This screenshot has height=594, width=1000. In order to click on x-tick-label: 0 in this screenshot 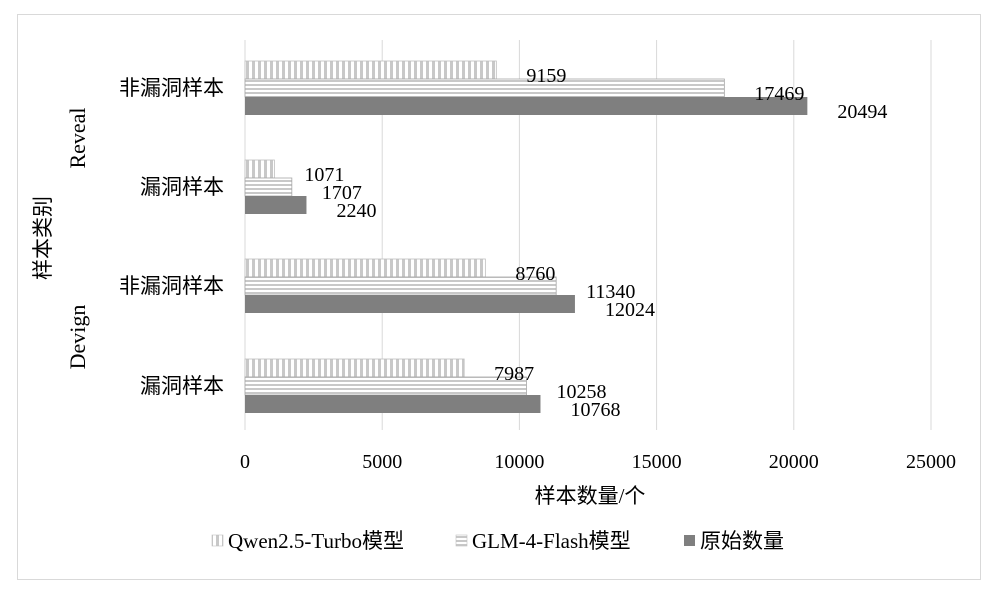, I will do `click(245, 462)`.